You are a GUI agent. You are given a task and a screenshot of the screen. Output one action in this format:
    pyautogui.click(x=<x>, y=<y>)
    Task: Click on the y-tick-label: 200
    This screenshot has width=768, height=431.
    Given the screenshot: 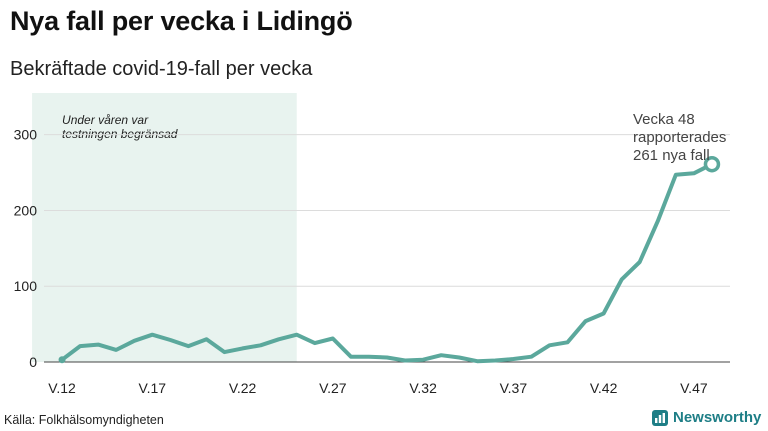 What is the action you would take?
    pyautogui.click(x=26, y=210)
    